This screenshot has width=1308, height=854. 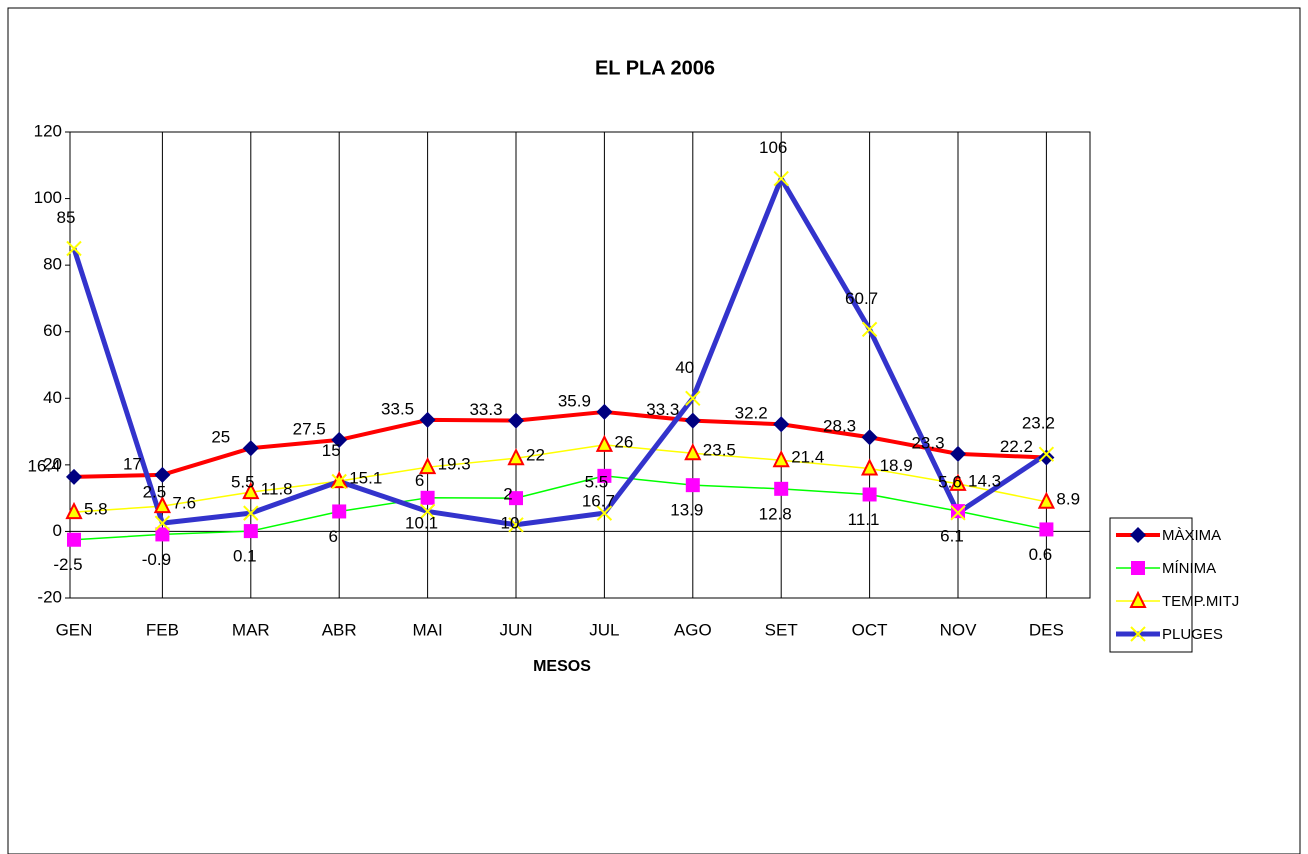 I want to click on legend-label: MÍNIMA, so click(x=1189, y=568).